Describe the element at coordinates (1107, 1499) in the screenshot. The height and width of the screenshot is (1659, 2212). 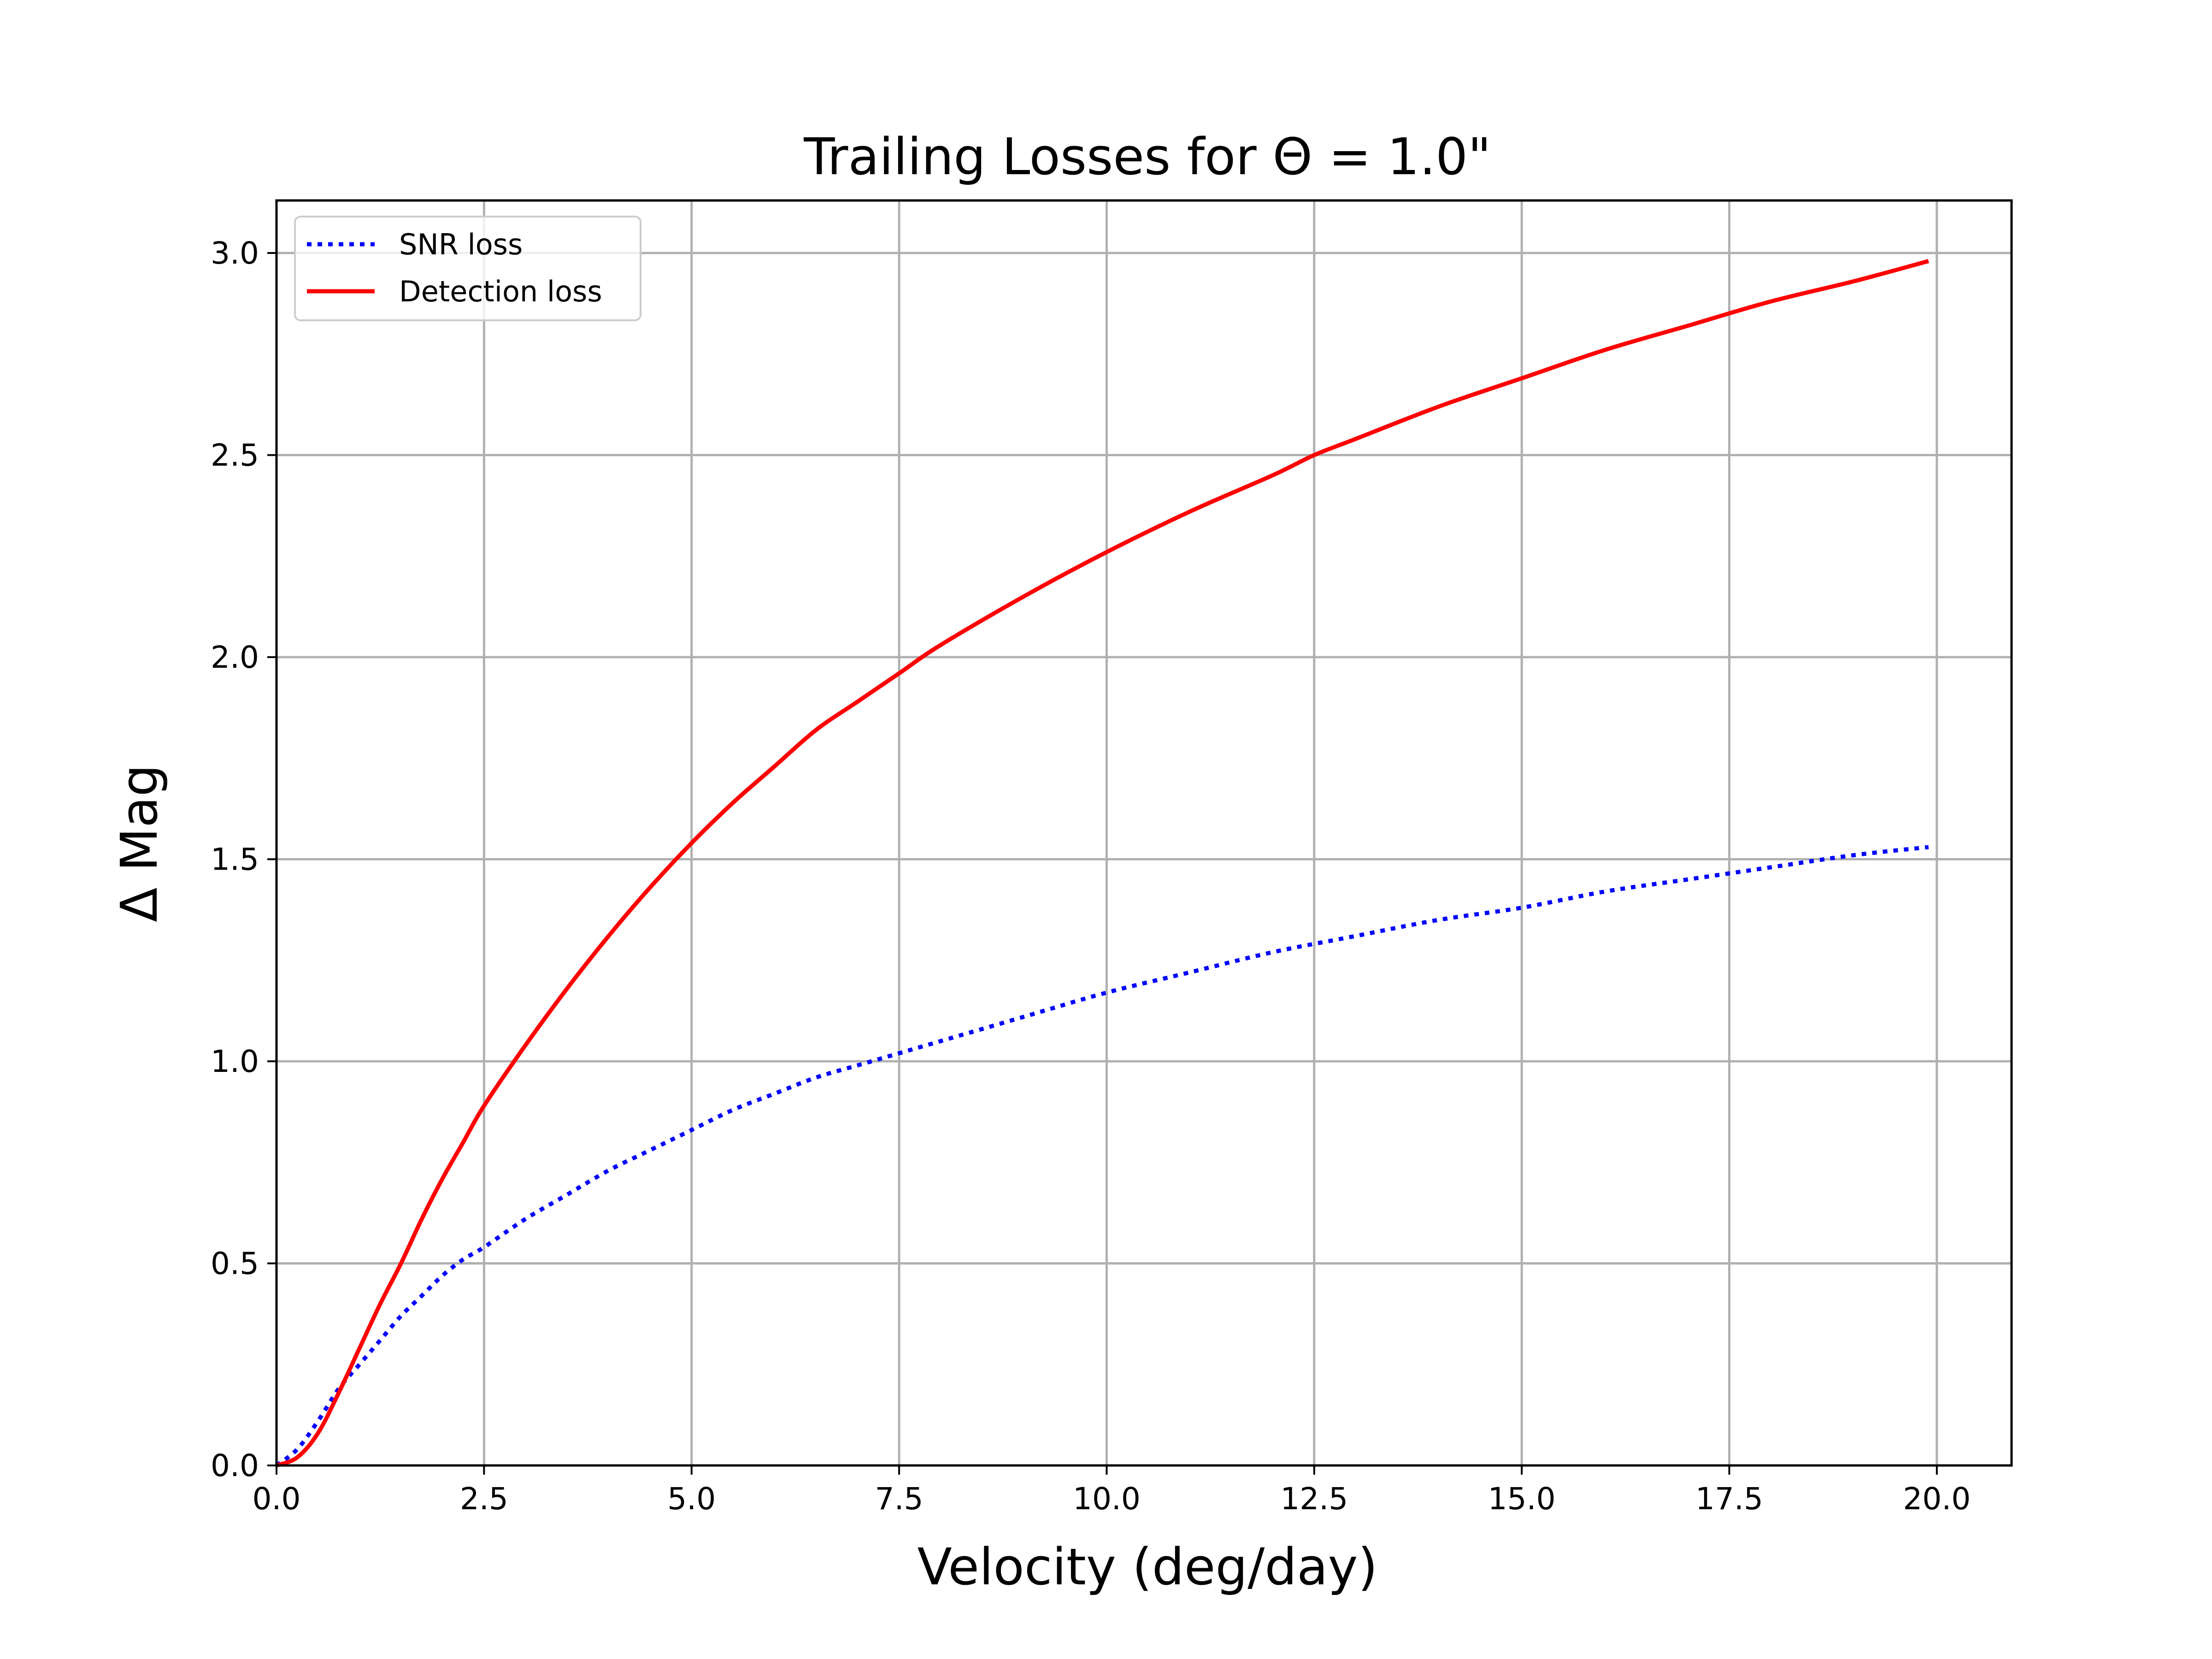
I see `x-tick-label: 10.0` at that location.